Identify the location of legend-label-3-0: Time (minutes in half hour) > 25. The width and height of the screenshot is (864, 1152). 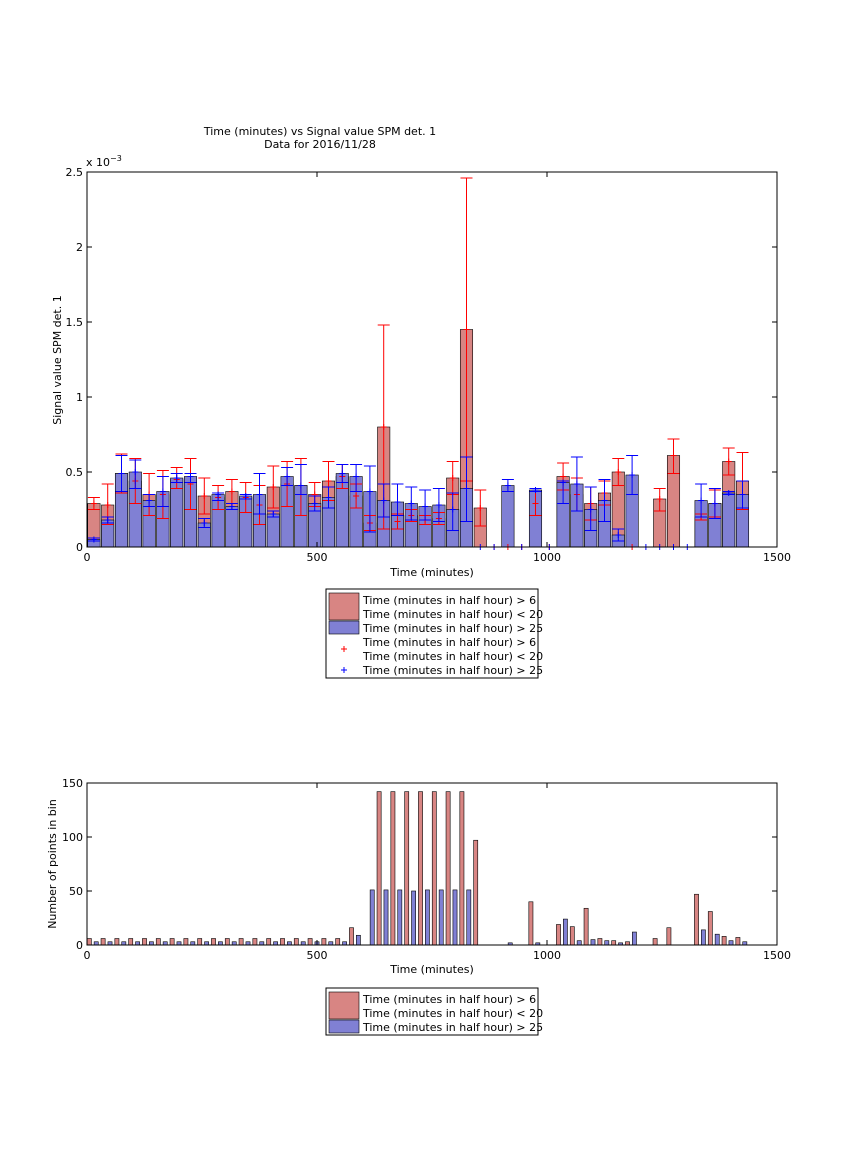
(452, 670).